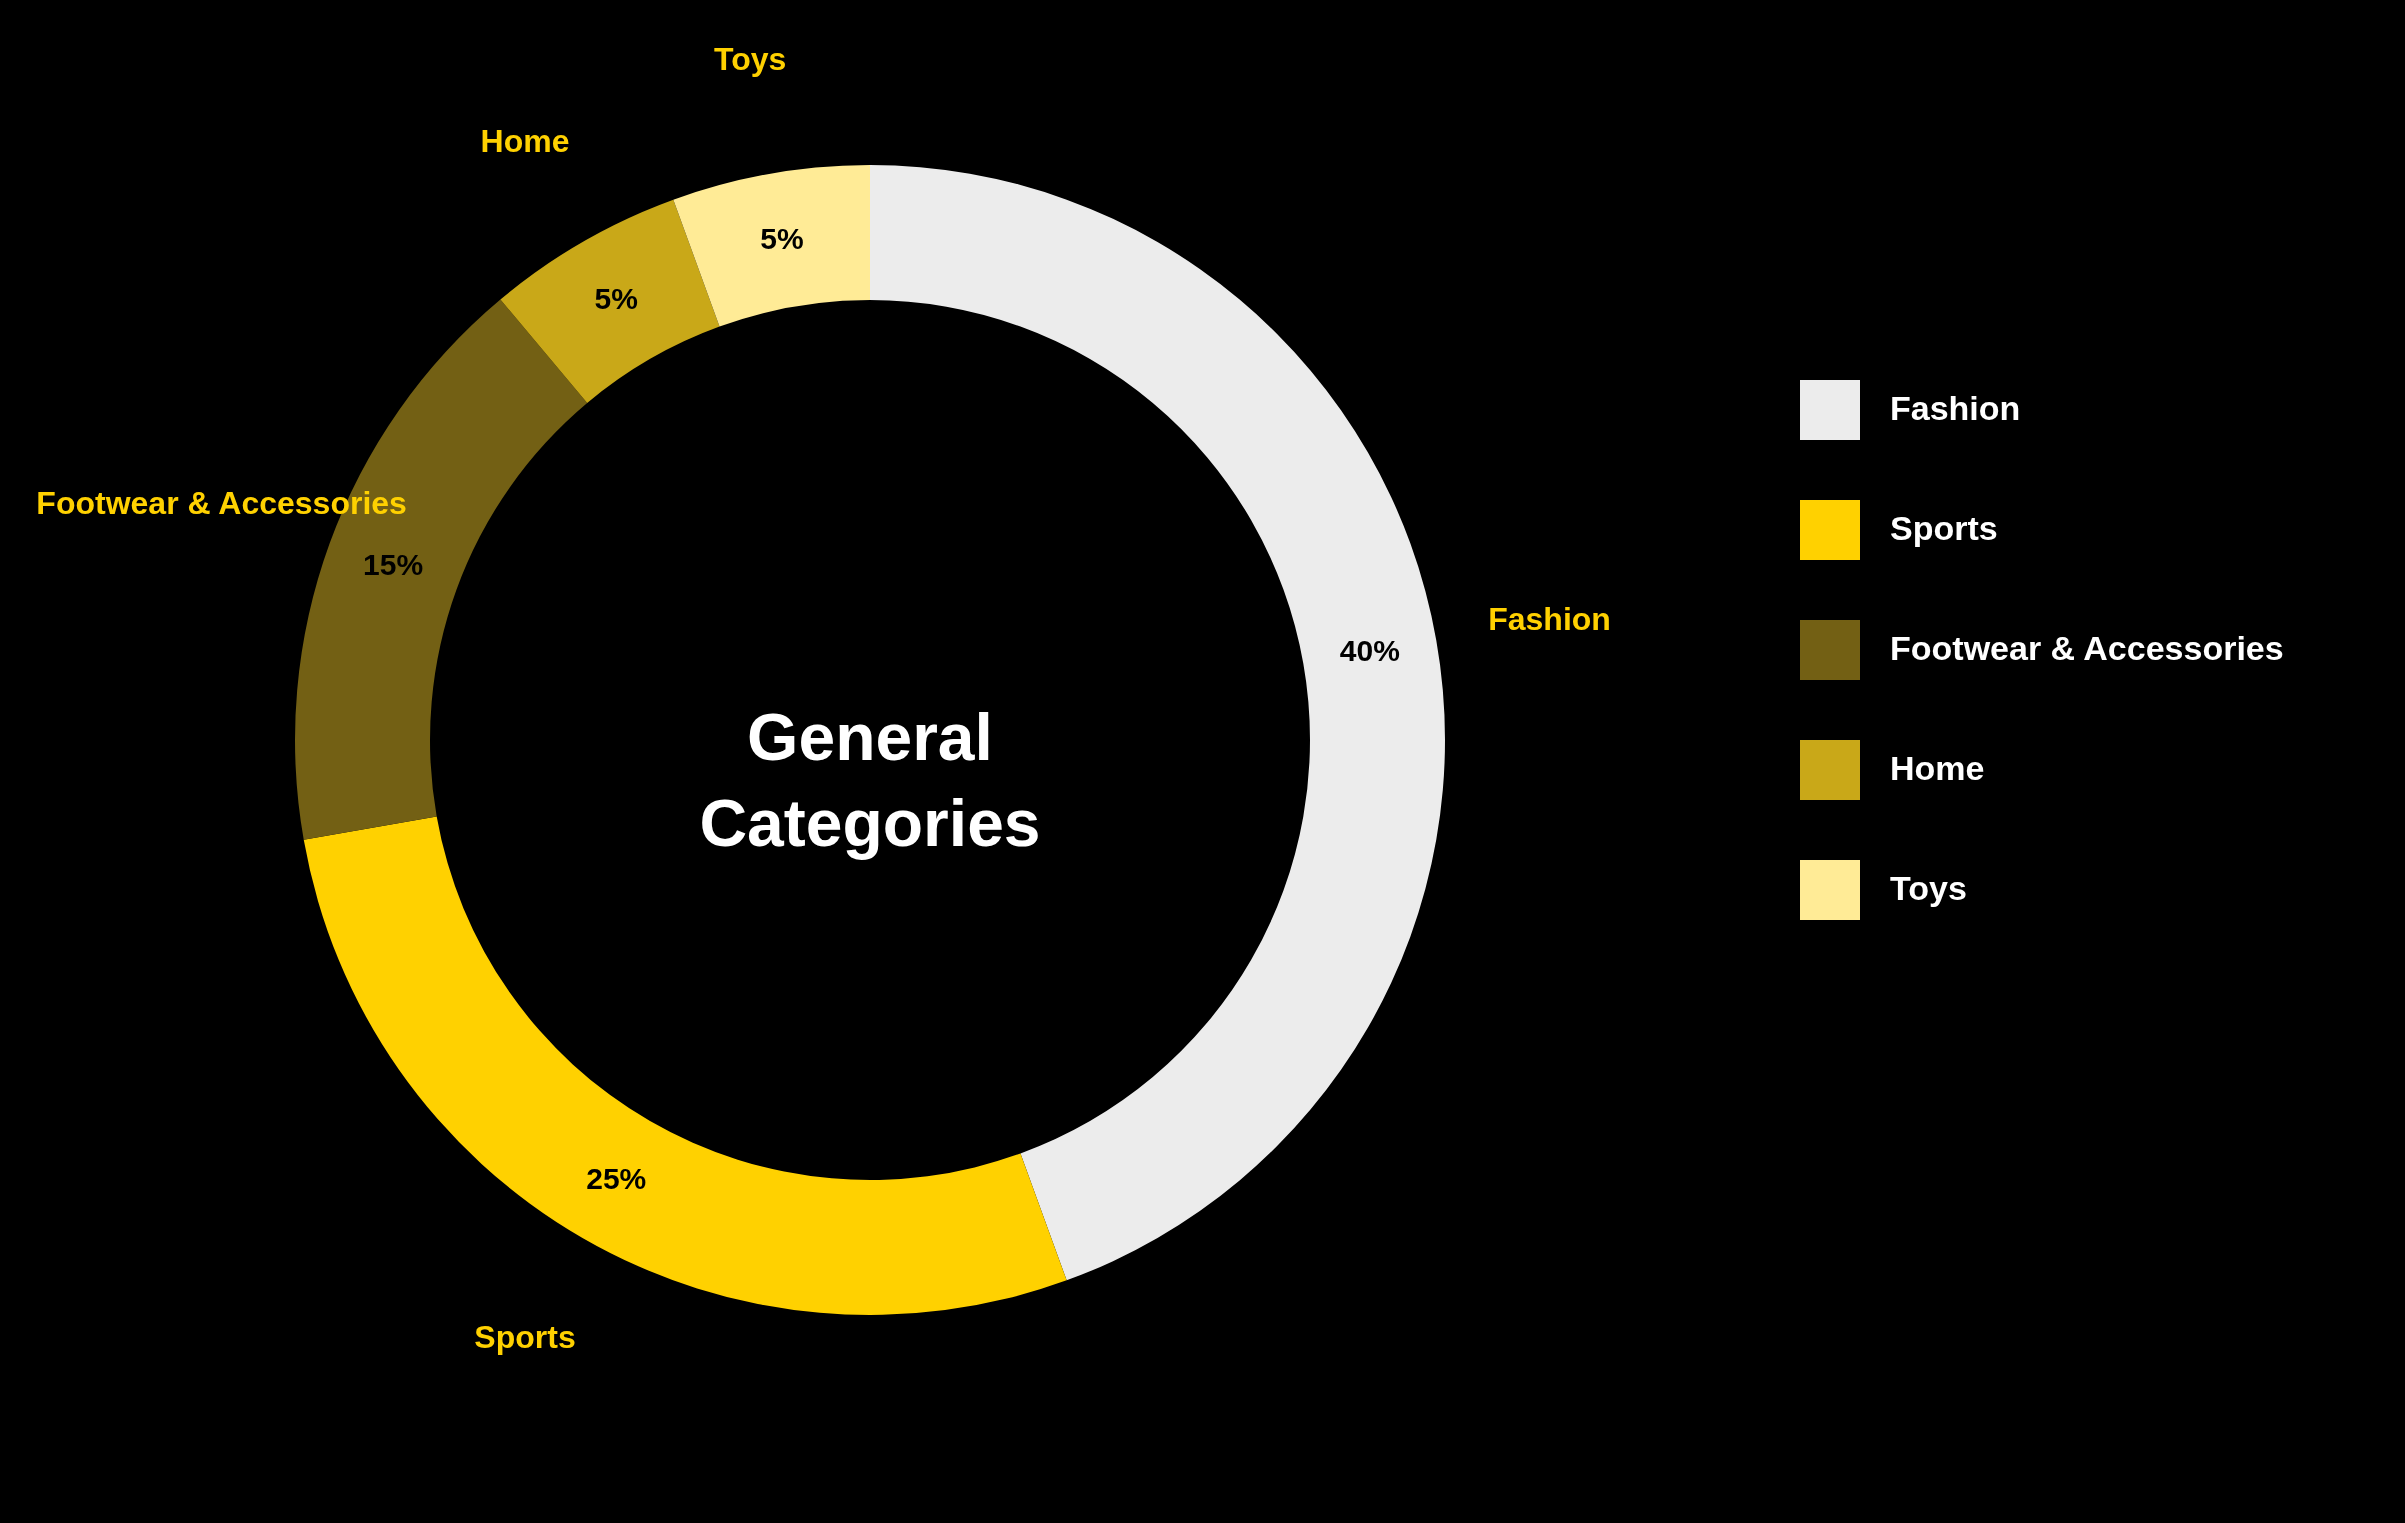 The width and height of the screenshot is (2405, 1523). I want to click on data-label: 25%, so click(616, 1178).